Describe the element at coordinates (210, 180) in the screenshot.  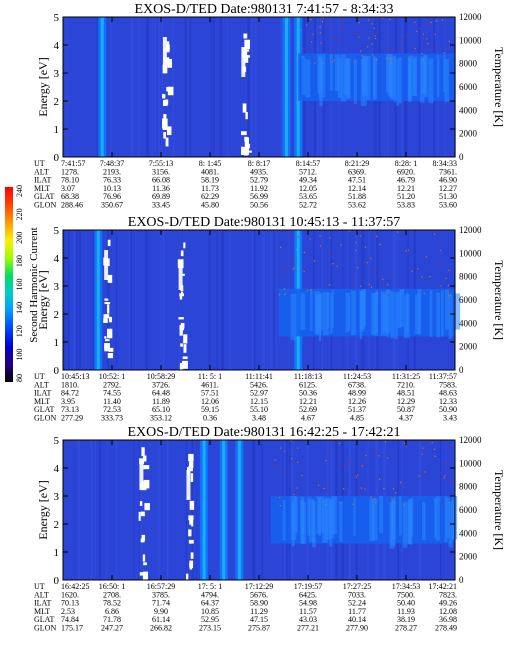
I see `table-cell: 58.19` at that location.